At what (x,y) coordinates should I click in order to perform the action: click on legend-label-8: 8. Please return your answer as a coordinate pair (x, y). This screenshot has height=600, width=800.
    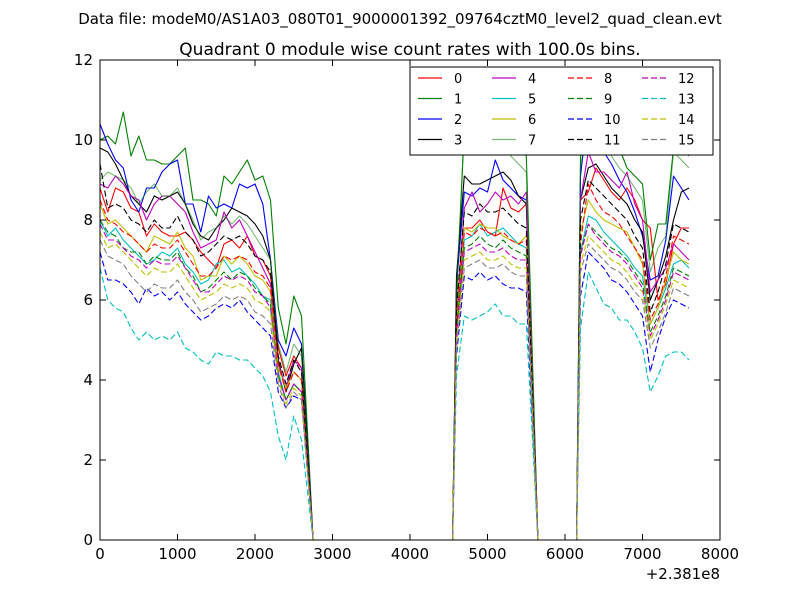
    Looking at the image, I should click on (608, 79).